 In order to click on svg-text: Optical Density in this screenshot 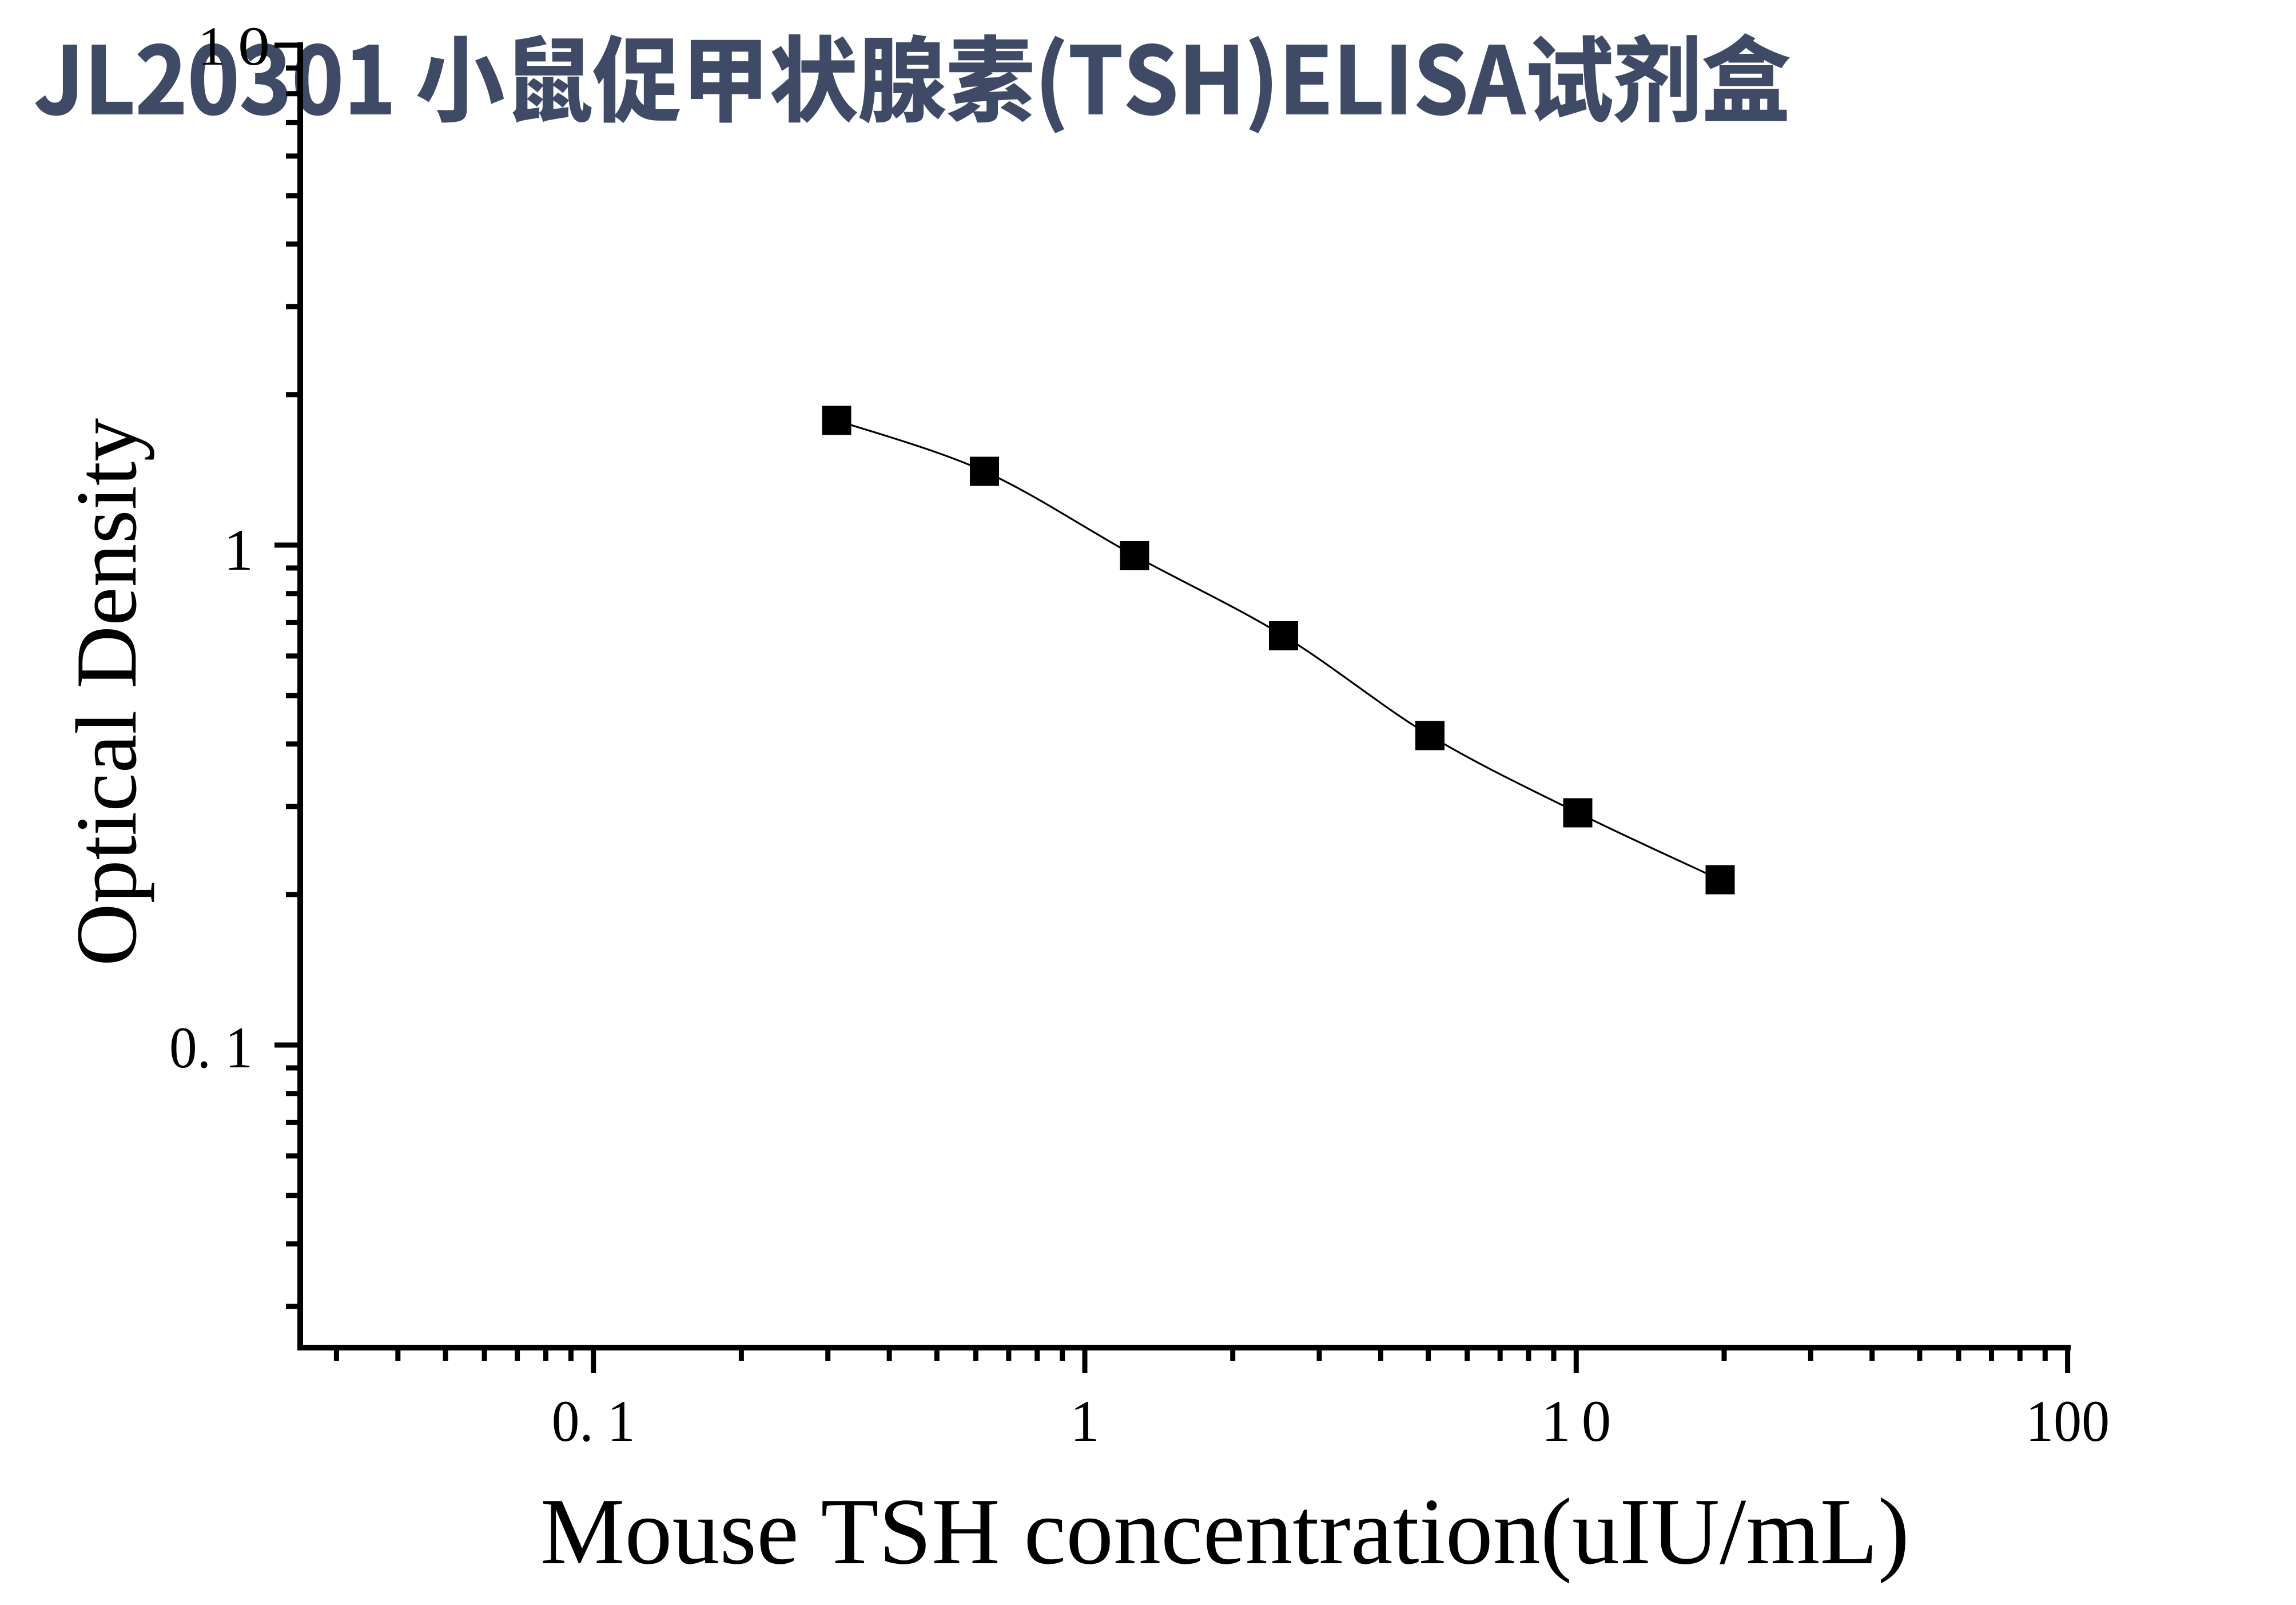, I will do `click(106, 692)`.